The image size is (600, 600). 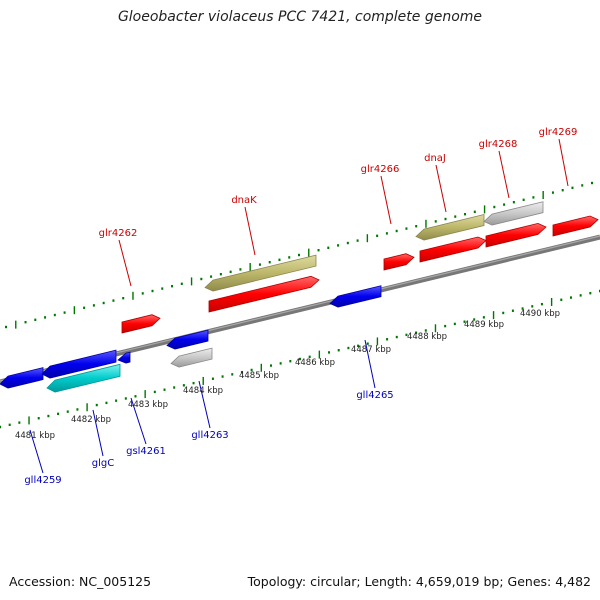 What do you see at coordinates (516, 235) in the screenshot?
I see `gene-glr4268` at bounding box center [516, 235].